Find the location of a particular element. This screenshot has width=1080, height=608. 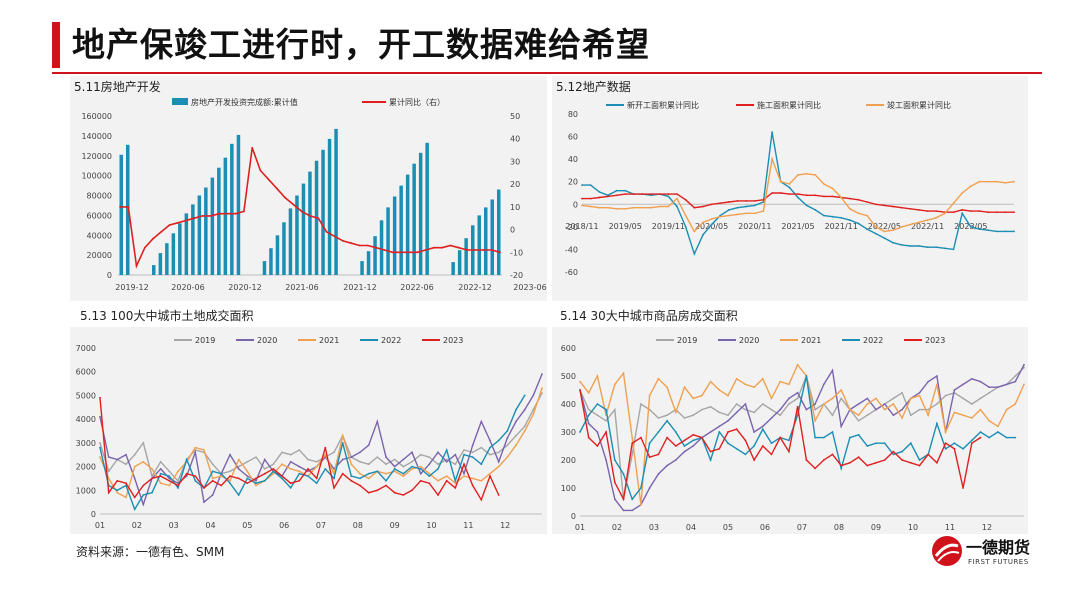

series-line-2021 is located at coordinates (321, 443).